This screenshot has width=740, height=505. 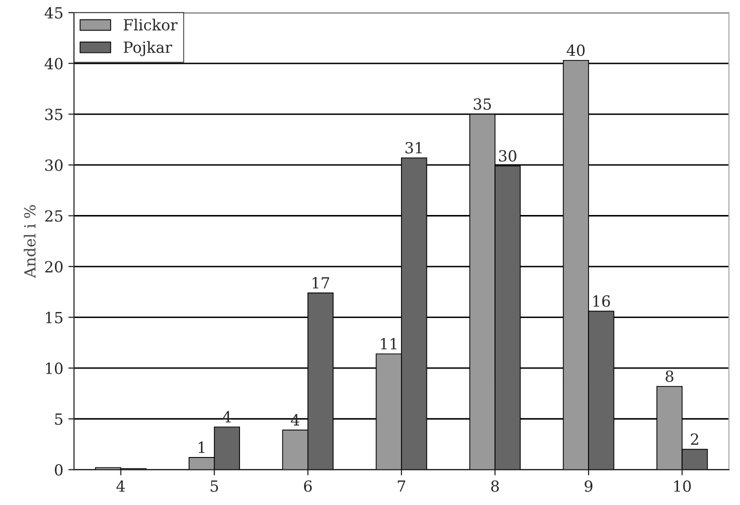 What do you see at coordinates (575, 50) in the screenshot?
I see `data-label: 40` at bounding box center [575, 50].